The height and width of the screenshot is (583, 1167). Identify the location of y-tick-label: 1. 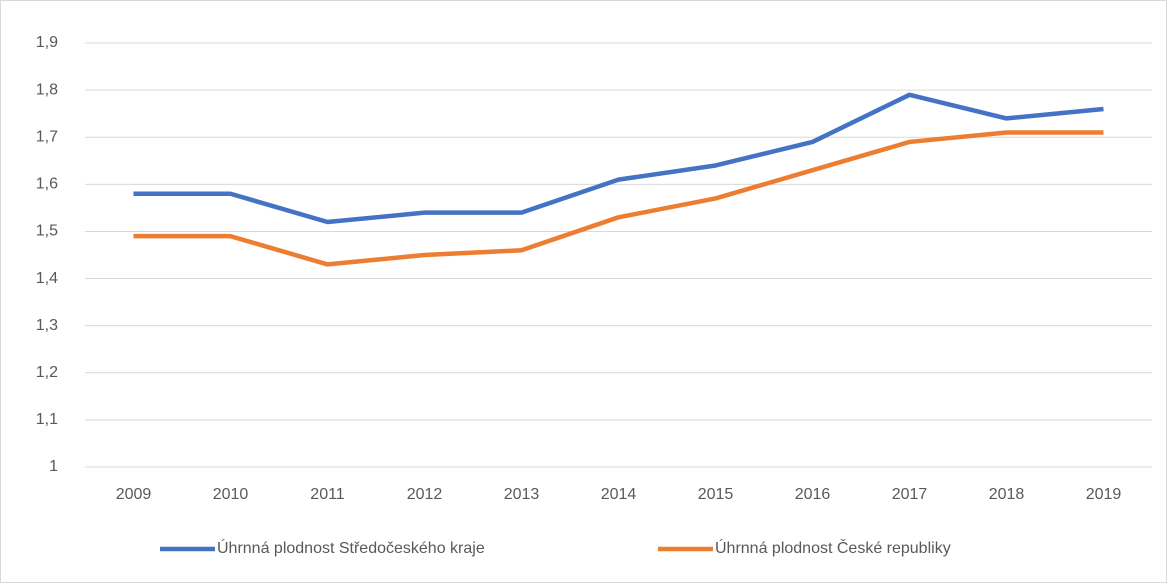
(53, 466).